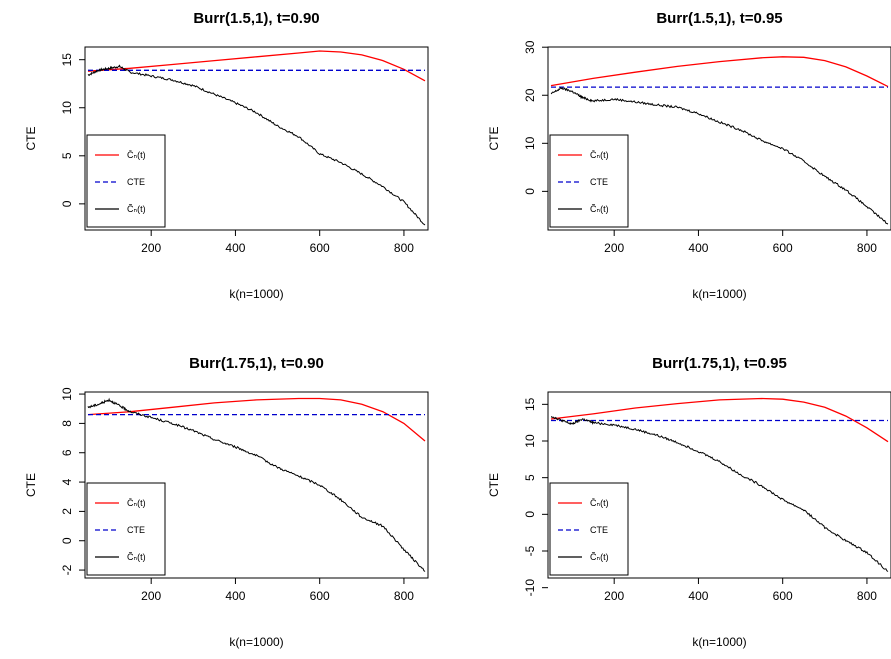  I want to click on y-tick-label: 4, so click(67, 481).